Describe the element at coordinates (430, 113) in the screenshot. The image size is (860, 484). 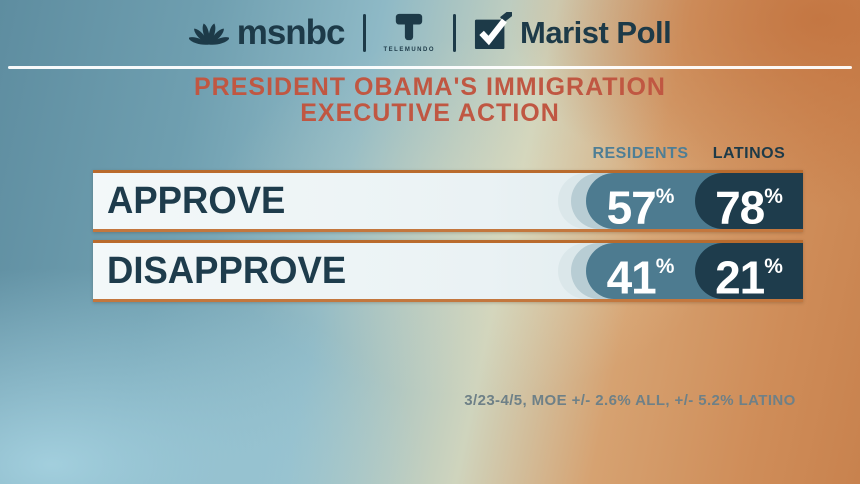
I see `title-line-2: EXECUTIVE ACTION` at that location.